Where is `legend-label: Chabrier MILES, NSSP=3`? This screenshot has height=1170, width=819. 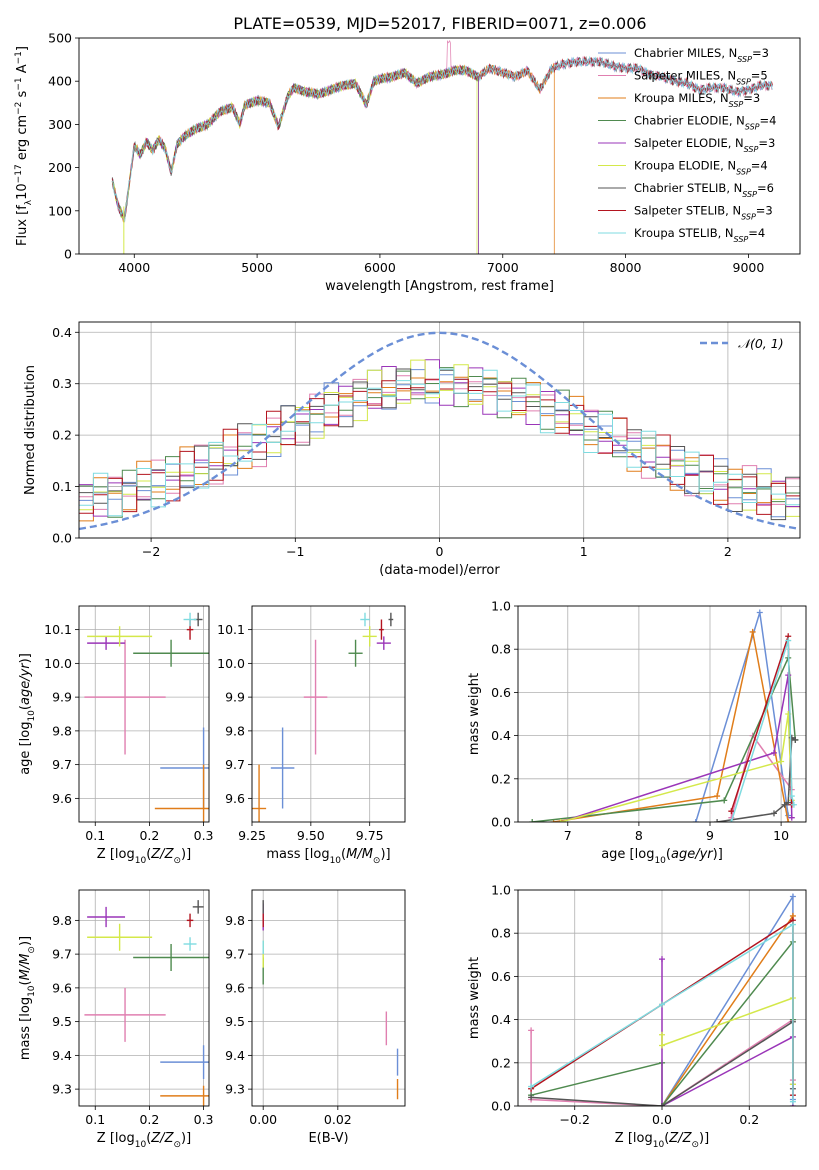 legend-label: Chabrier MILES, NSSP=3 is located at coordinates (701, 55).